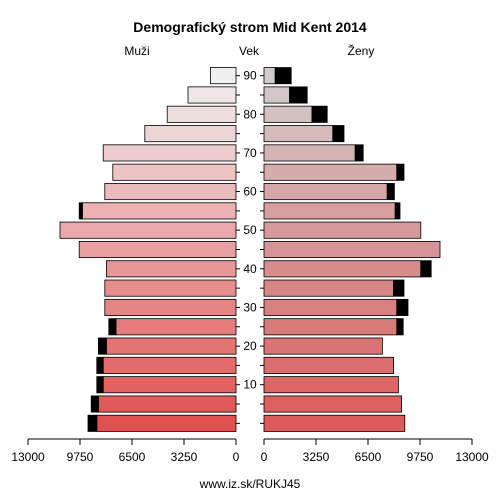 Image resolution: width=500 pixels, height=500 pixels. I want to click on male-x-tick-label: 6500, so click(132, 457).